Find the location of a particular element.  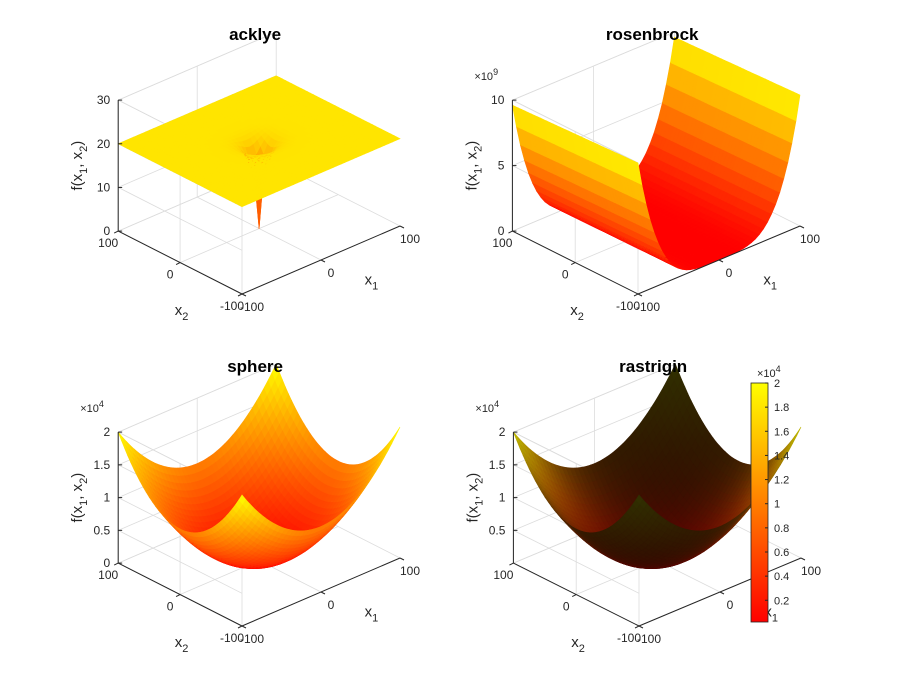

z-exponent: ×10⁴ is located at coordinates (92, 407).